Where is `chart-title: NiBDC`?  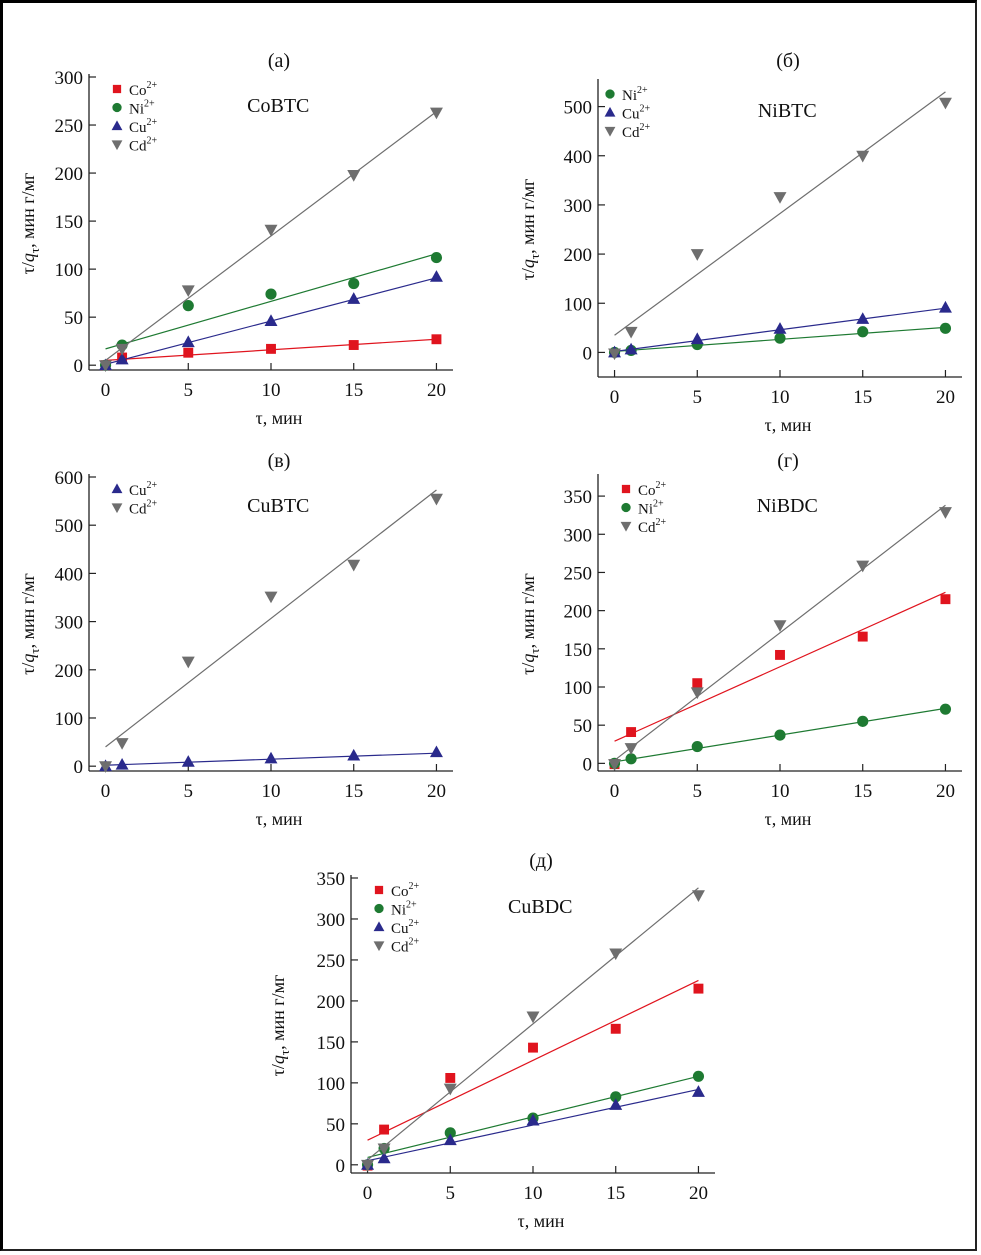 chart-title: NiBDC is located at coordinates (787, 506).